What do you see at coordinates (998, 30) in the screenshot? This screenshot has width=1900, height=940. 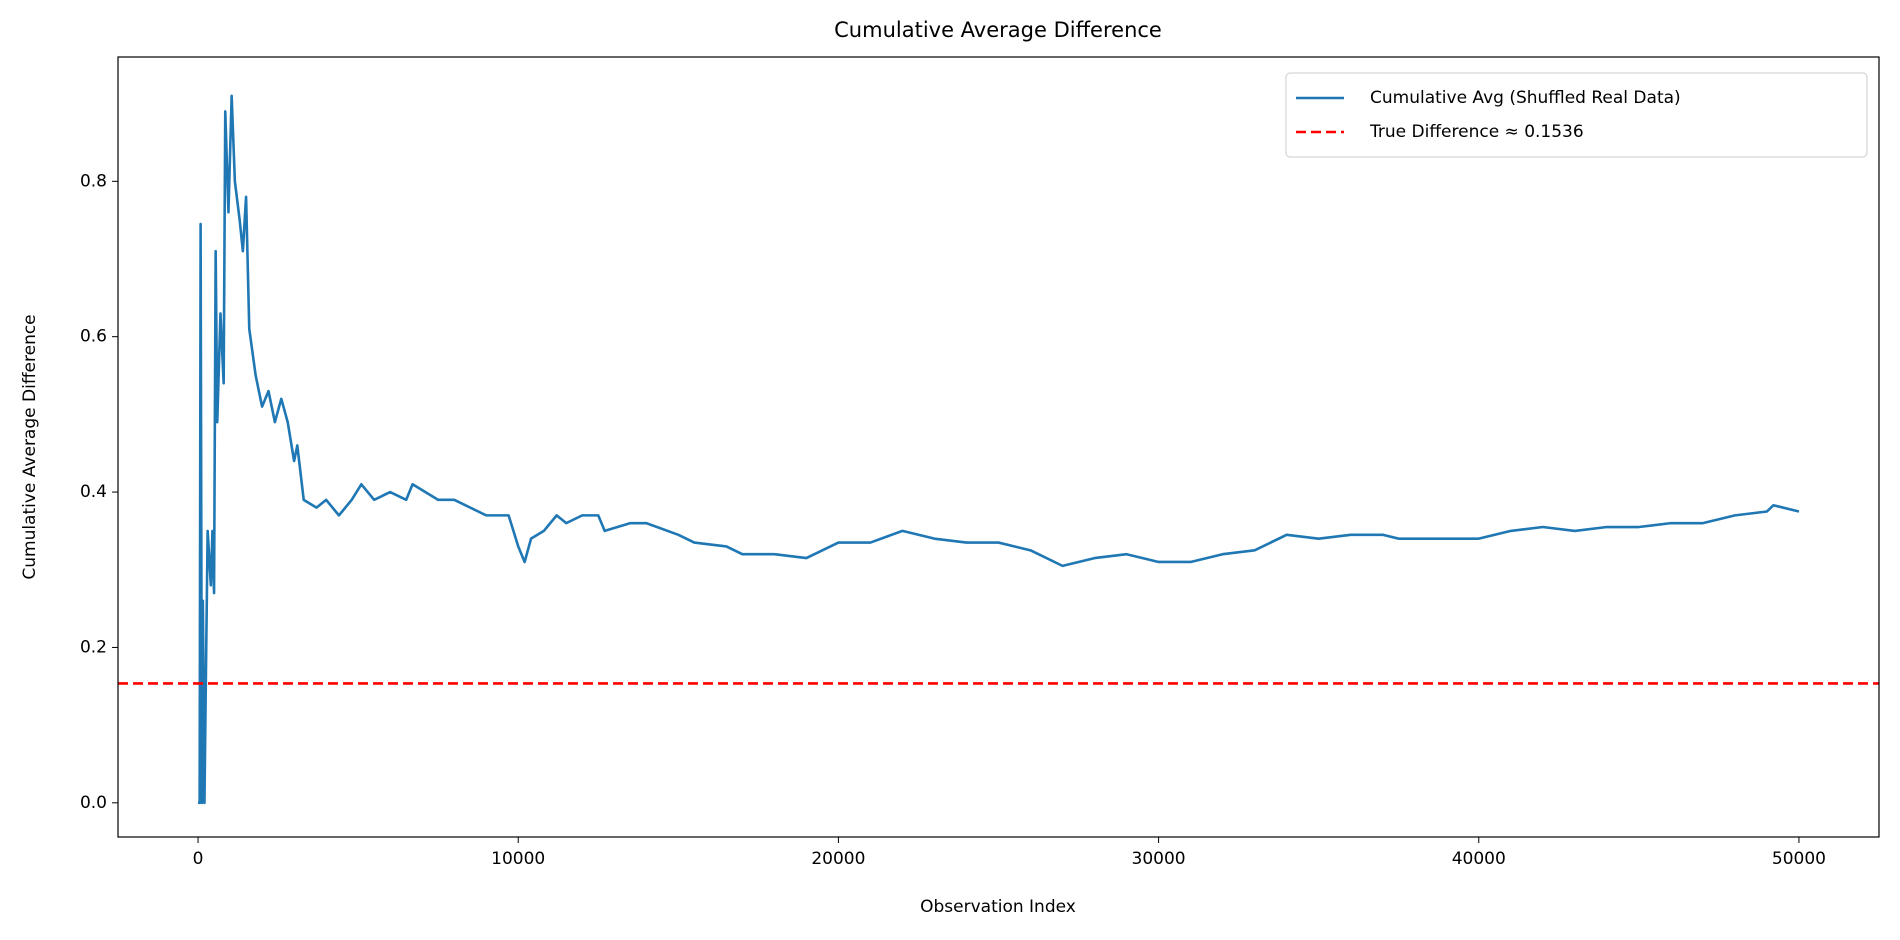 I see `chart-title: Cumulative Average Difference` at bounding box center [998, 30].